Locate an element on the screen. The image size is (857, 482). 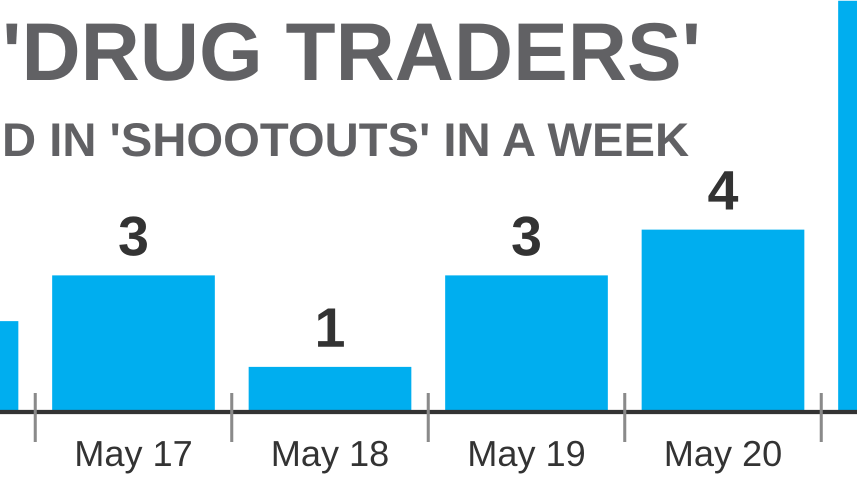
text: D IN 'SHOOTOUTS' IN A WEEK is located at coordinates (347, 139).